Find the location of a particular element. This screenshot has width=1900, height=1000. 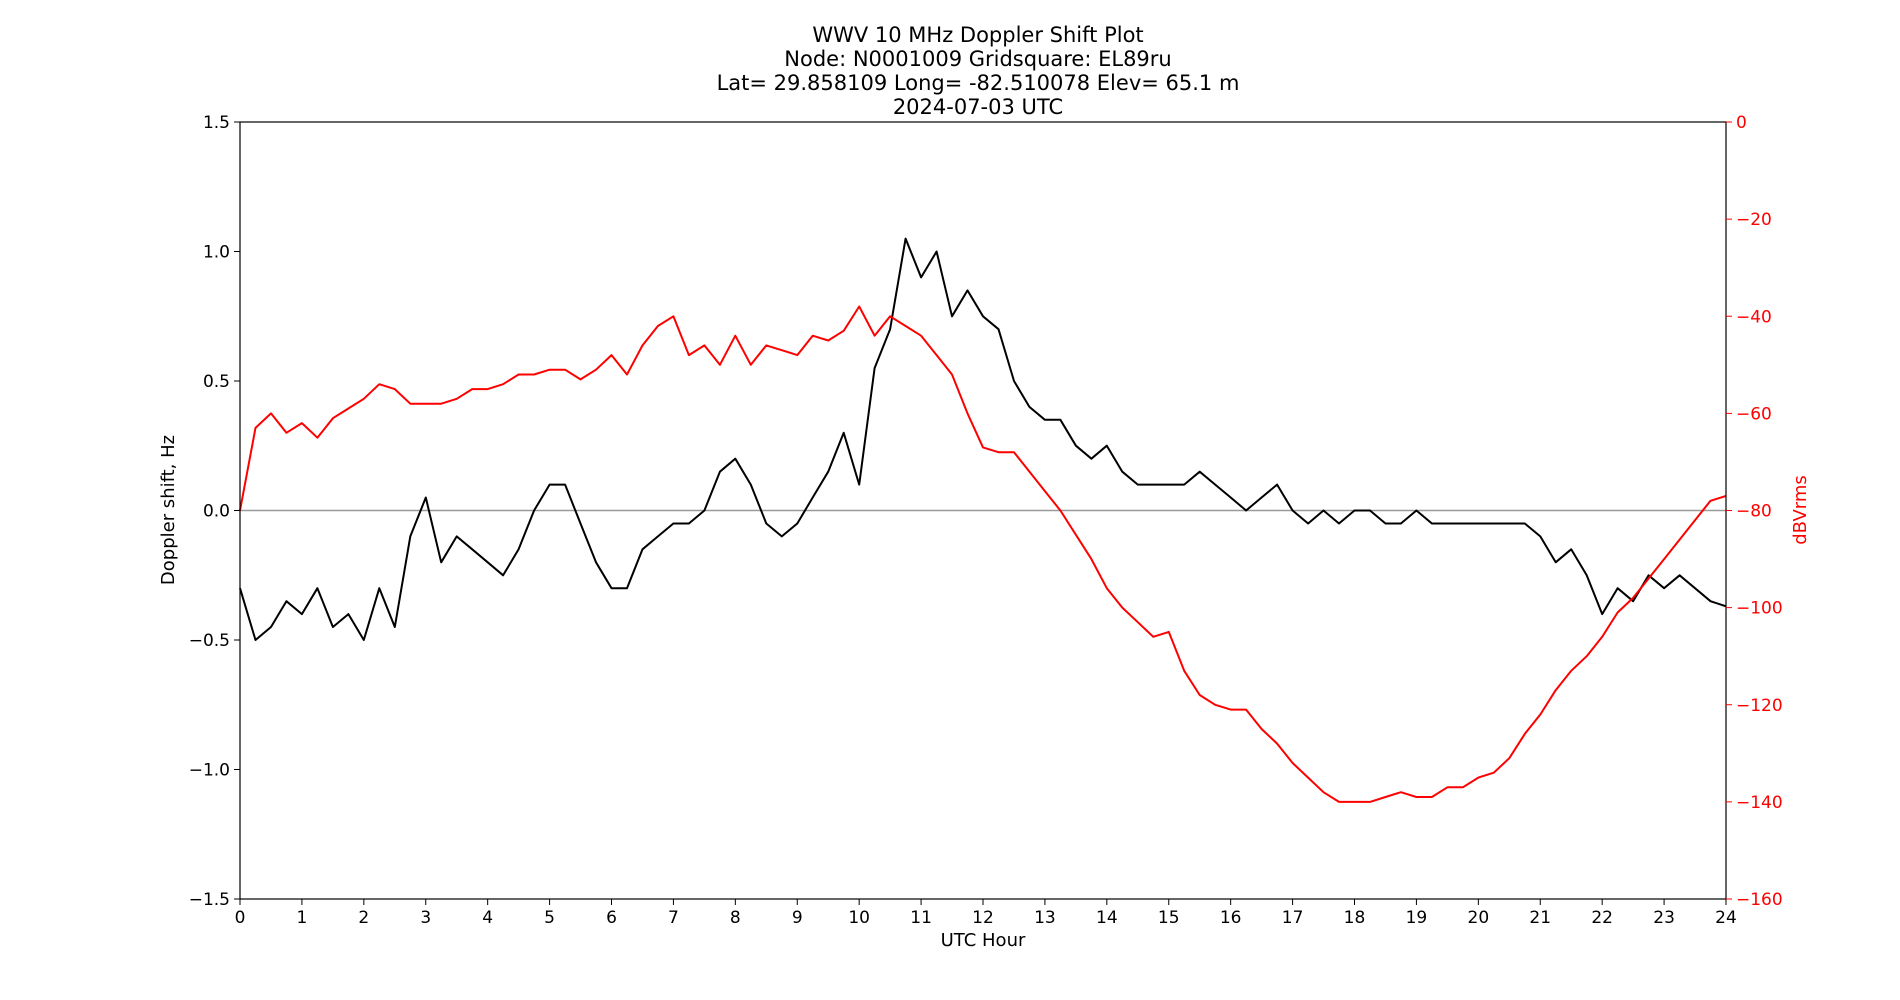

y-right-tick-label: −140 is located at coordinates (1759, 803).